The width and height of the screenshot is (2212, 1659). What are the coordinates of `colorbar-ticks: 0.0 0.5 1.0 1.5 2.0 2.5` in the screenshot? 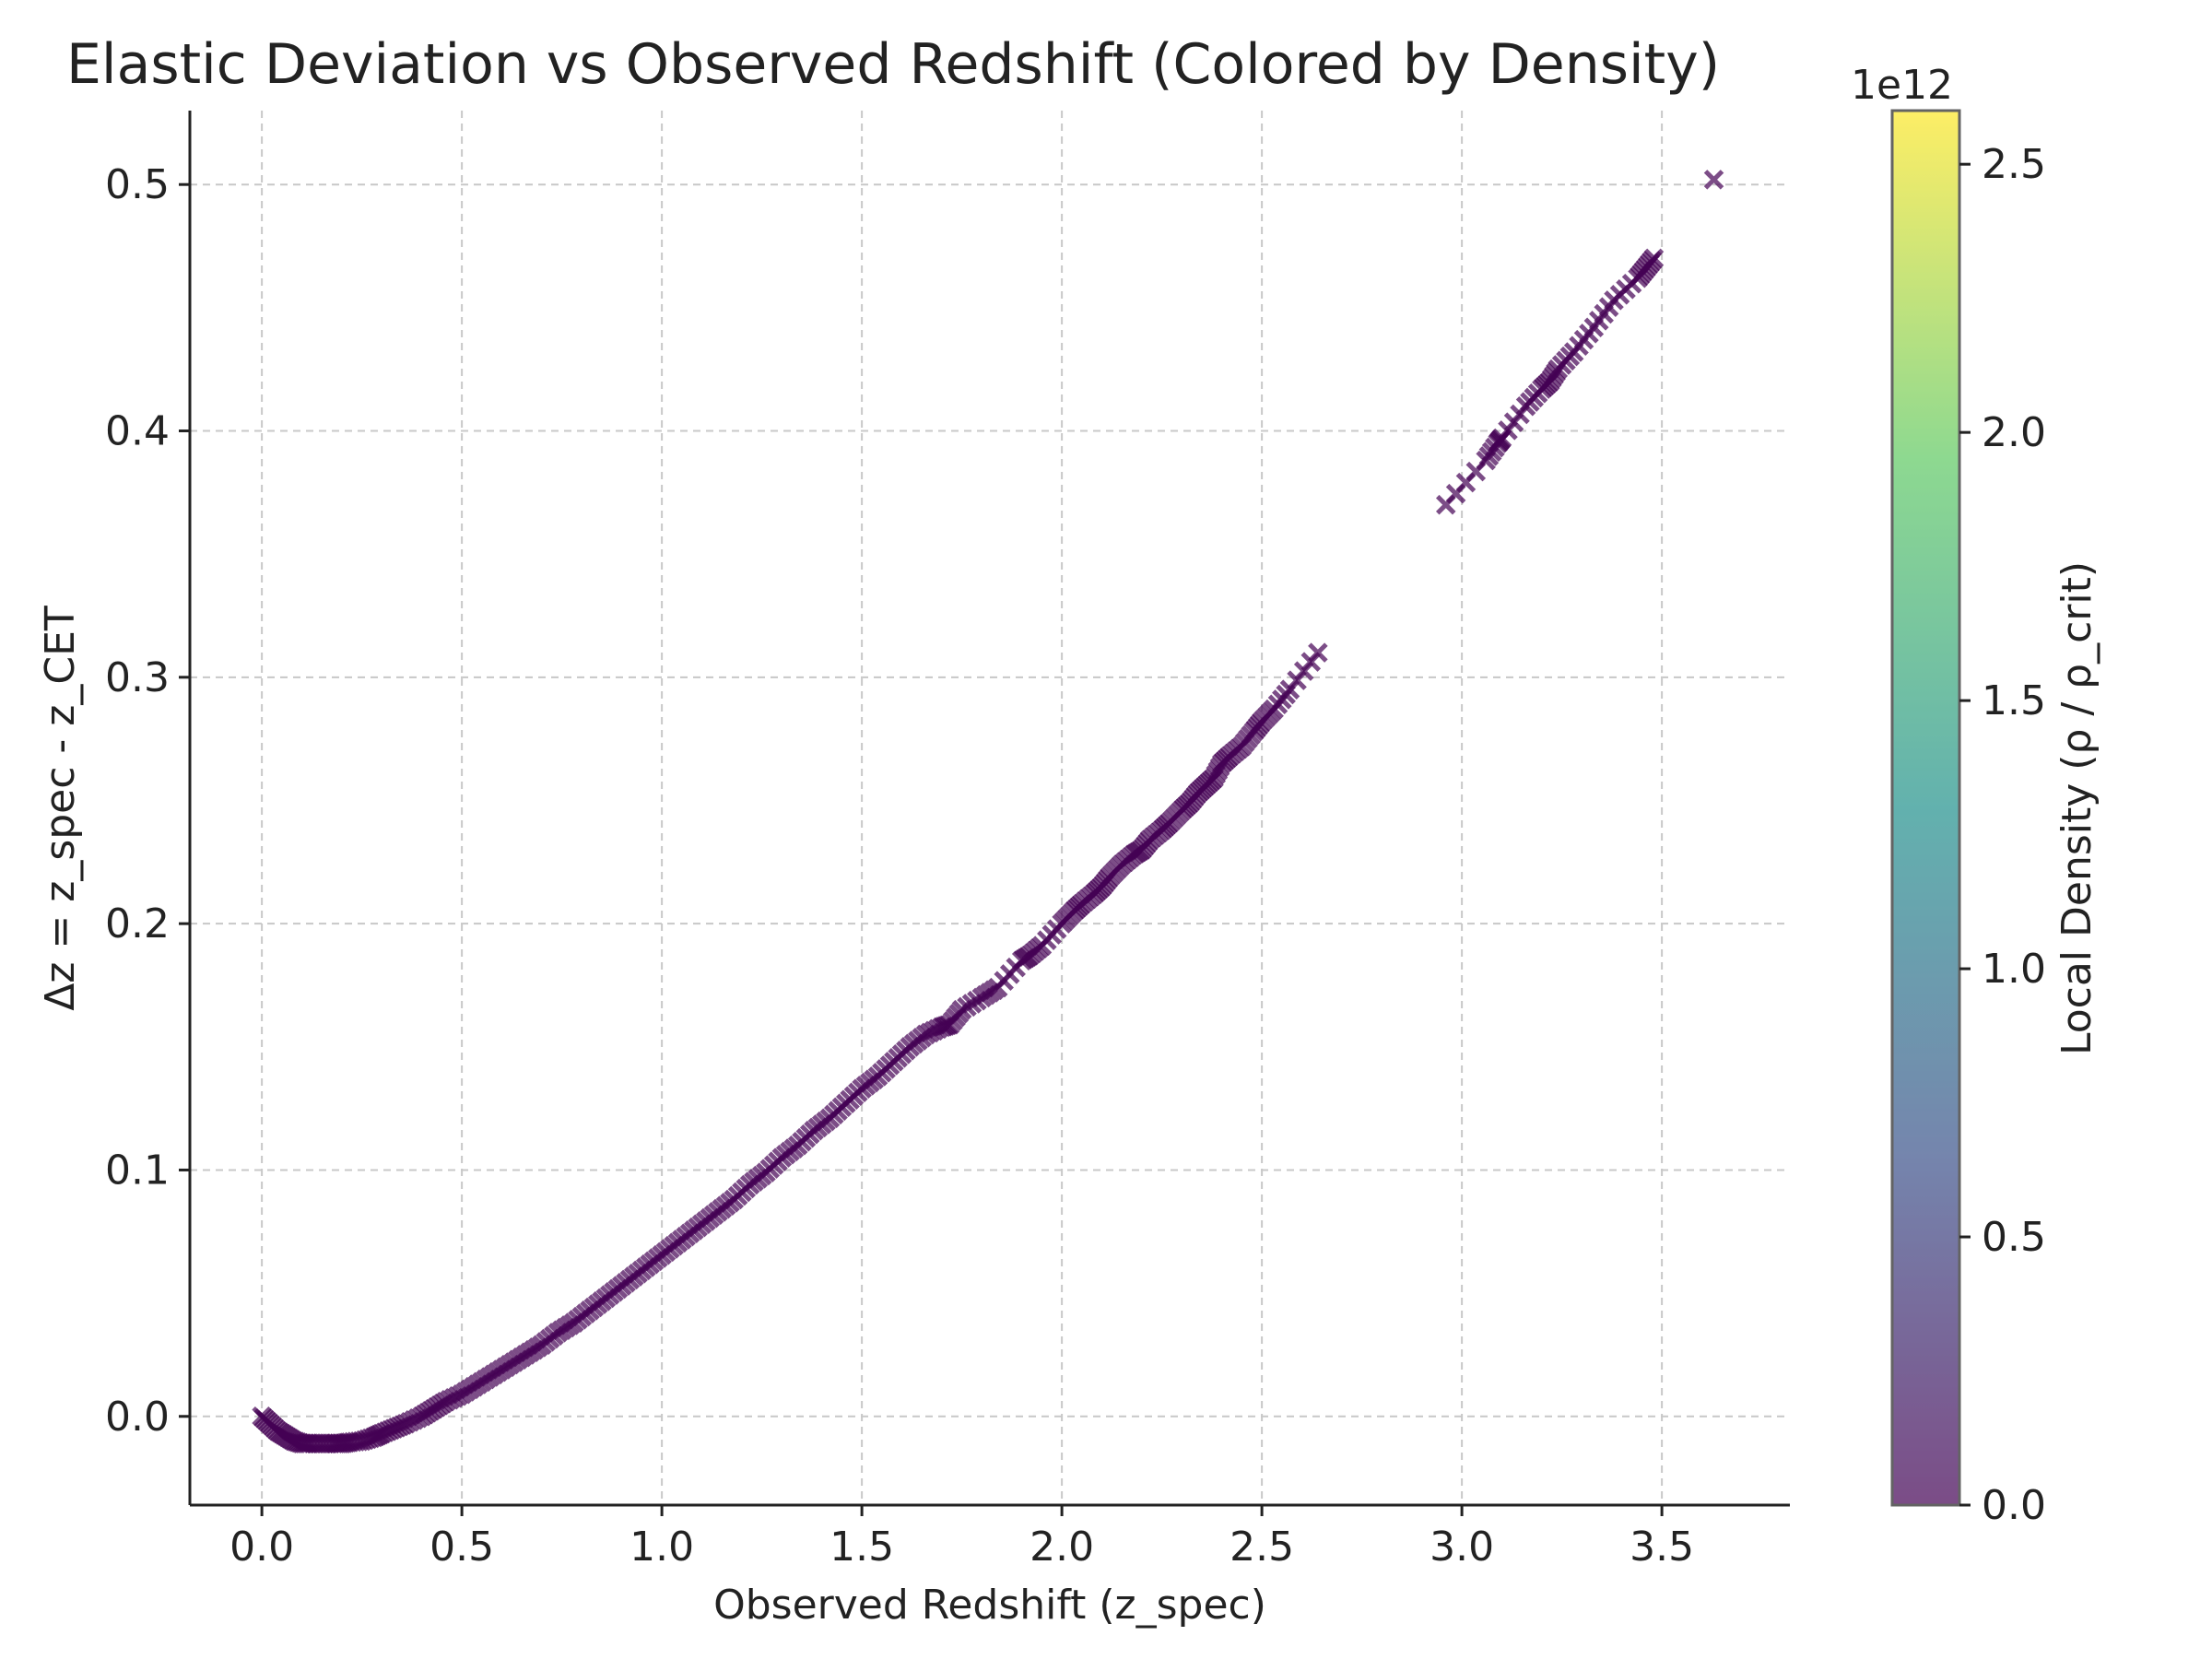 It's located at (2002, 835).